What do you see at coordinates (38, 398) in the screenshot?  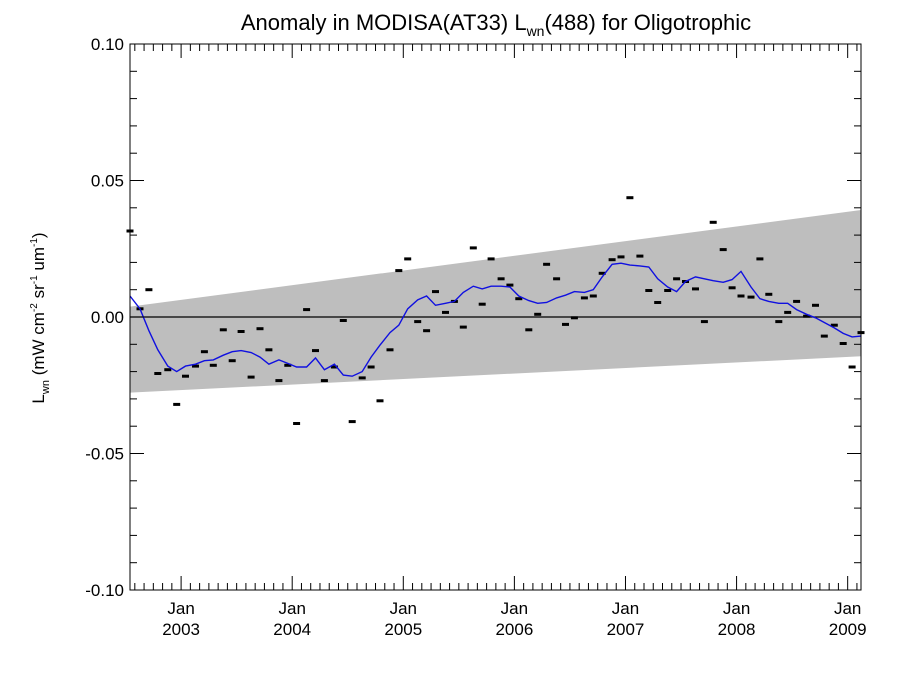 I see `y-label-base: L` at bounding box center [38, 398].